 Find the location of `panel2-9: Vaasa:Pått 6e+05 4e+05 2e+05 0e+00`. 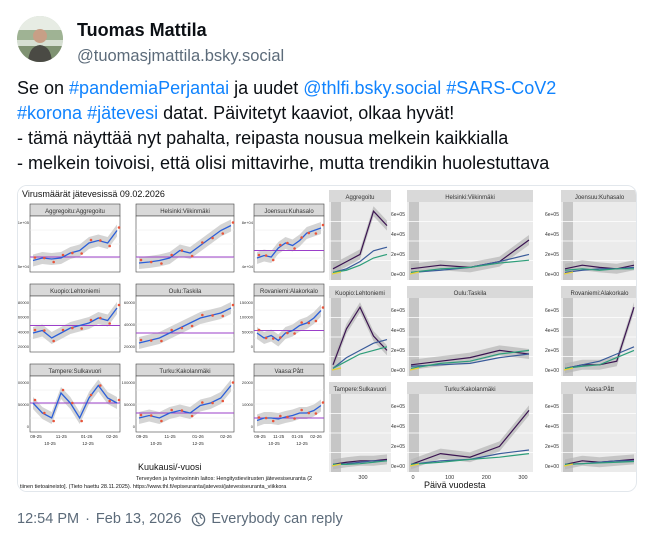

panel2-9: Vaasa:Pått 6e+05 4e+05 2e+05 0e+00 is located at coordinates (590, 427).